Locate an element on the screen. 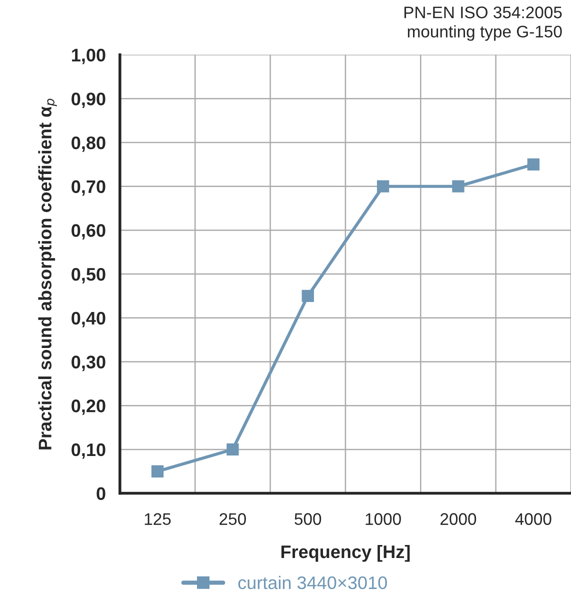 This screenshot has height=609, width=571. x-tick-label: 500 is located at coordinates (308, 519).